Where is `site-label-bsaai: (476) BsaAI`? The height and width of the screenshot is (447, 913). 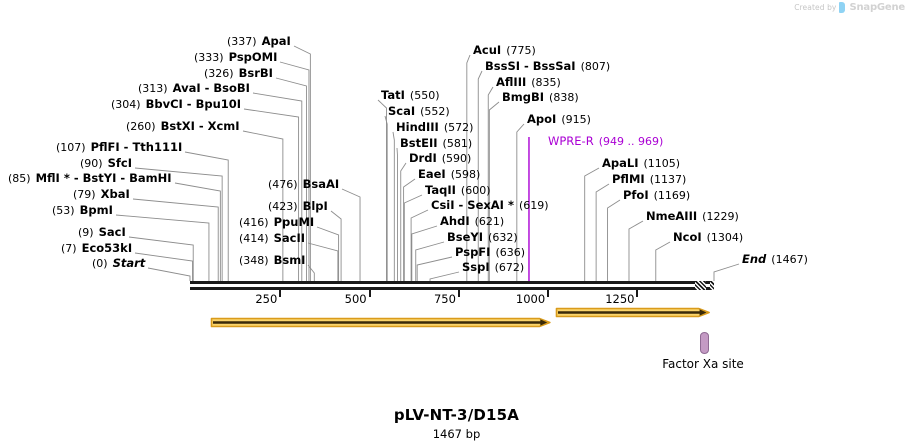 site-label-bsaai: (476) BsaAI is located at coordinates (303, 184).